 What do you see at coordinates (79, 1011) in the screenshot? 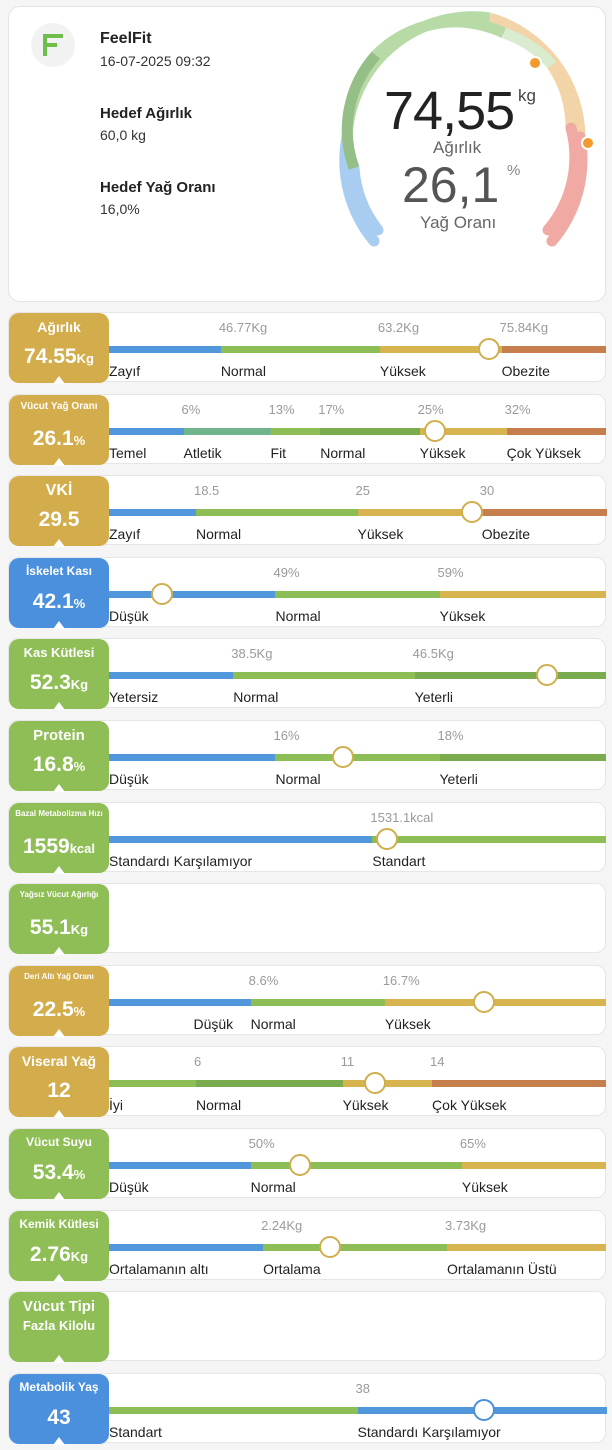
I see `metric-value-unit: %` at bounding box center [79, 1011].